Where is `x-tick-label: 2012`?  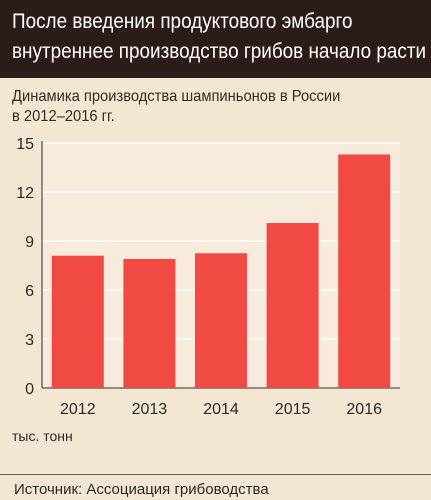 x-tick-label: 2012 is located at coordinates (78, 409).